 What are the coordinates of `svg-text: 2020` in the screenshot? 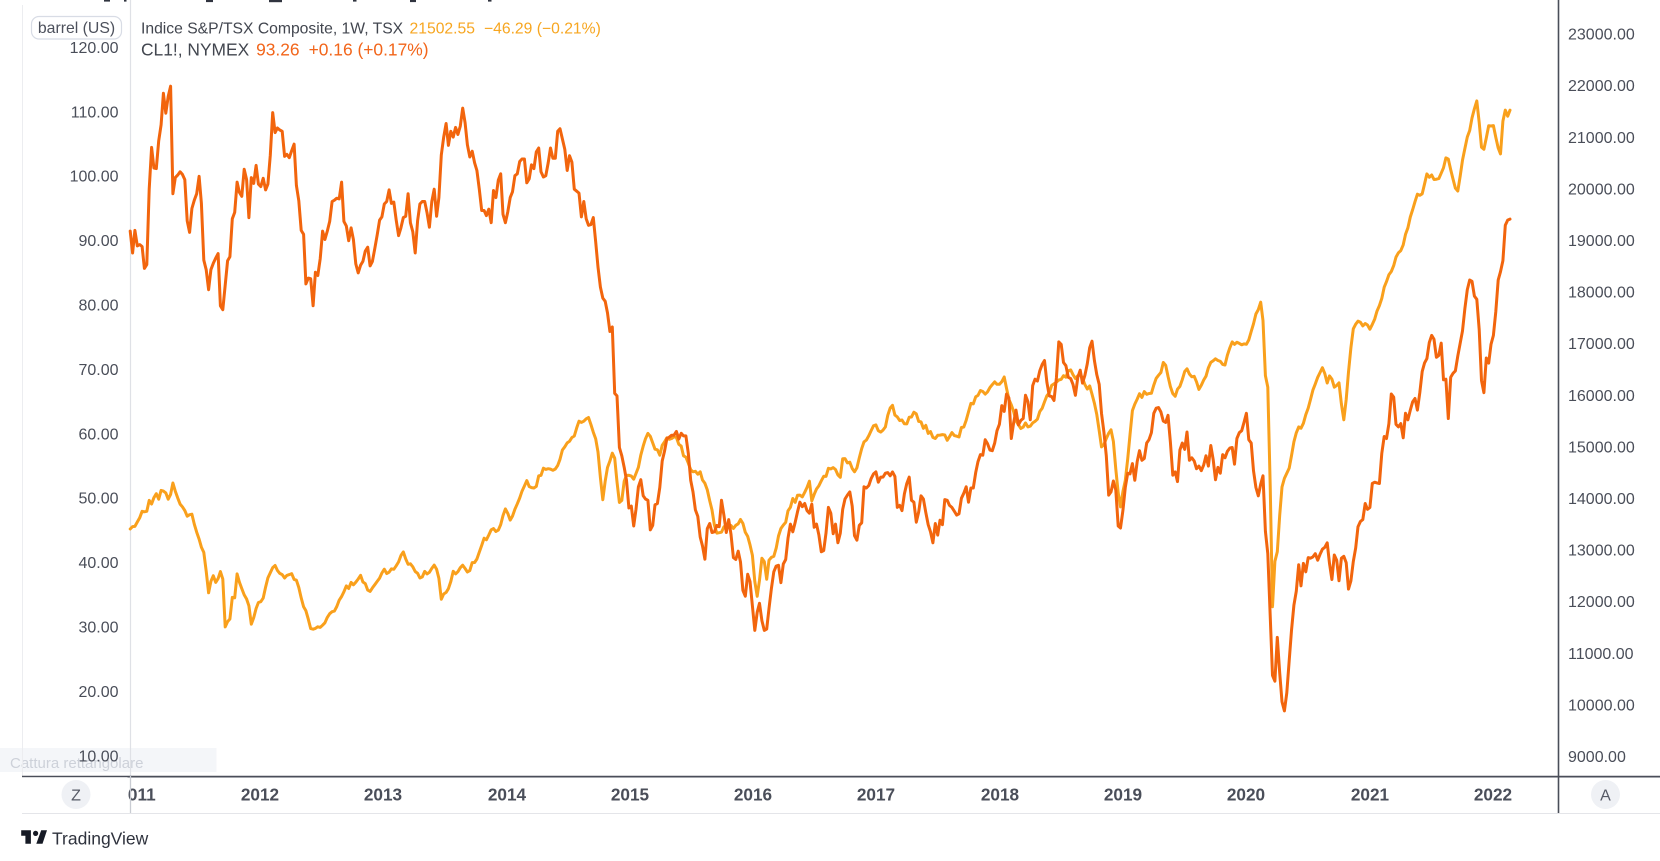 It's located at (1246, 795).